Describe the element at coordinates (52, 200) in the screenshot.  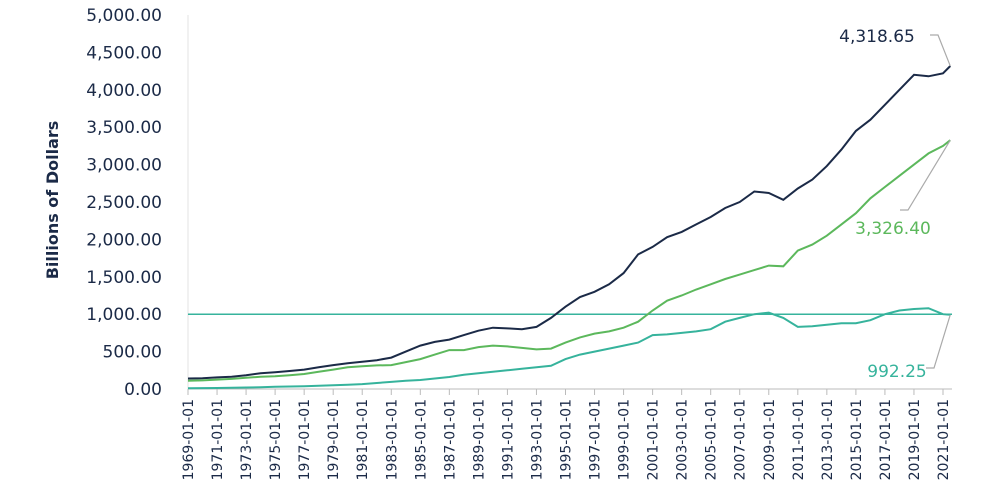
I see `y-axis-label: Billions of Dollars` at that location.